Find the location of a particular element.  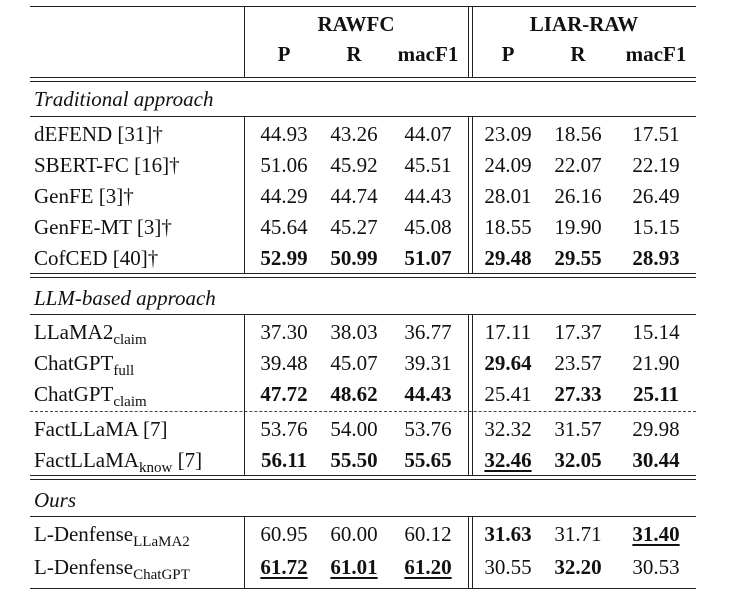

score-cell: 26.16 is located at coordinates (578, 196).